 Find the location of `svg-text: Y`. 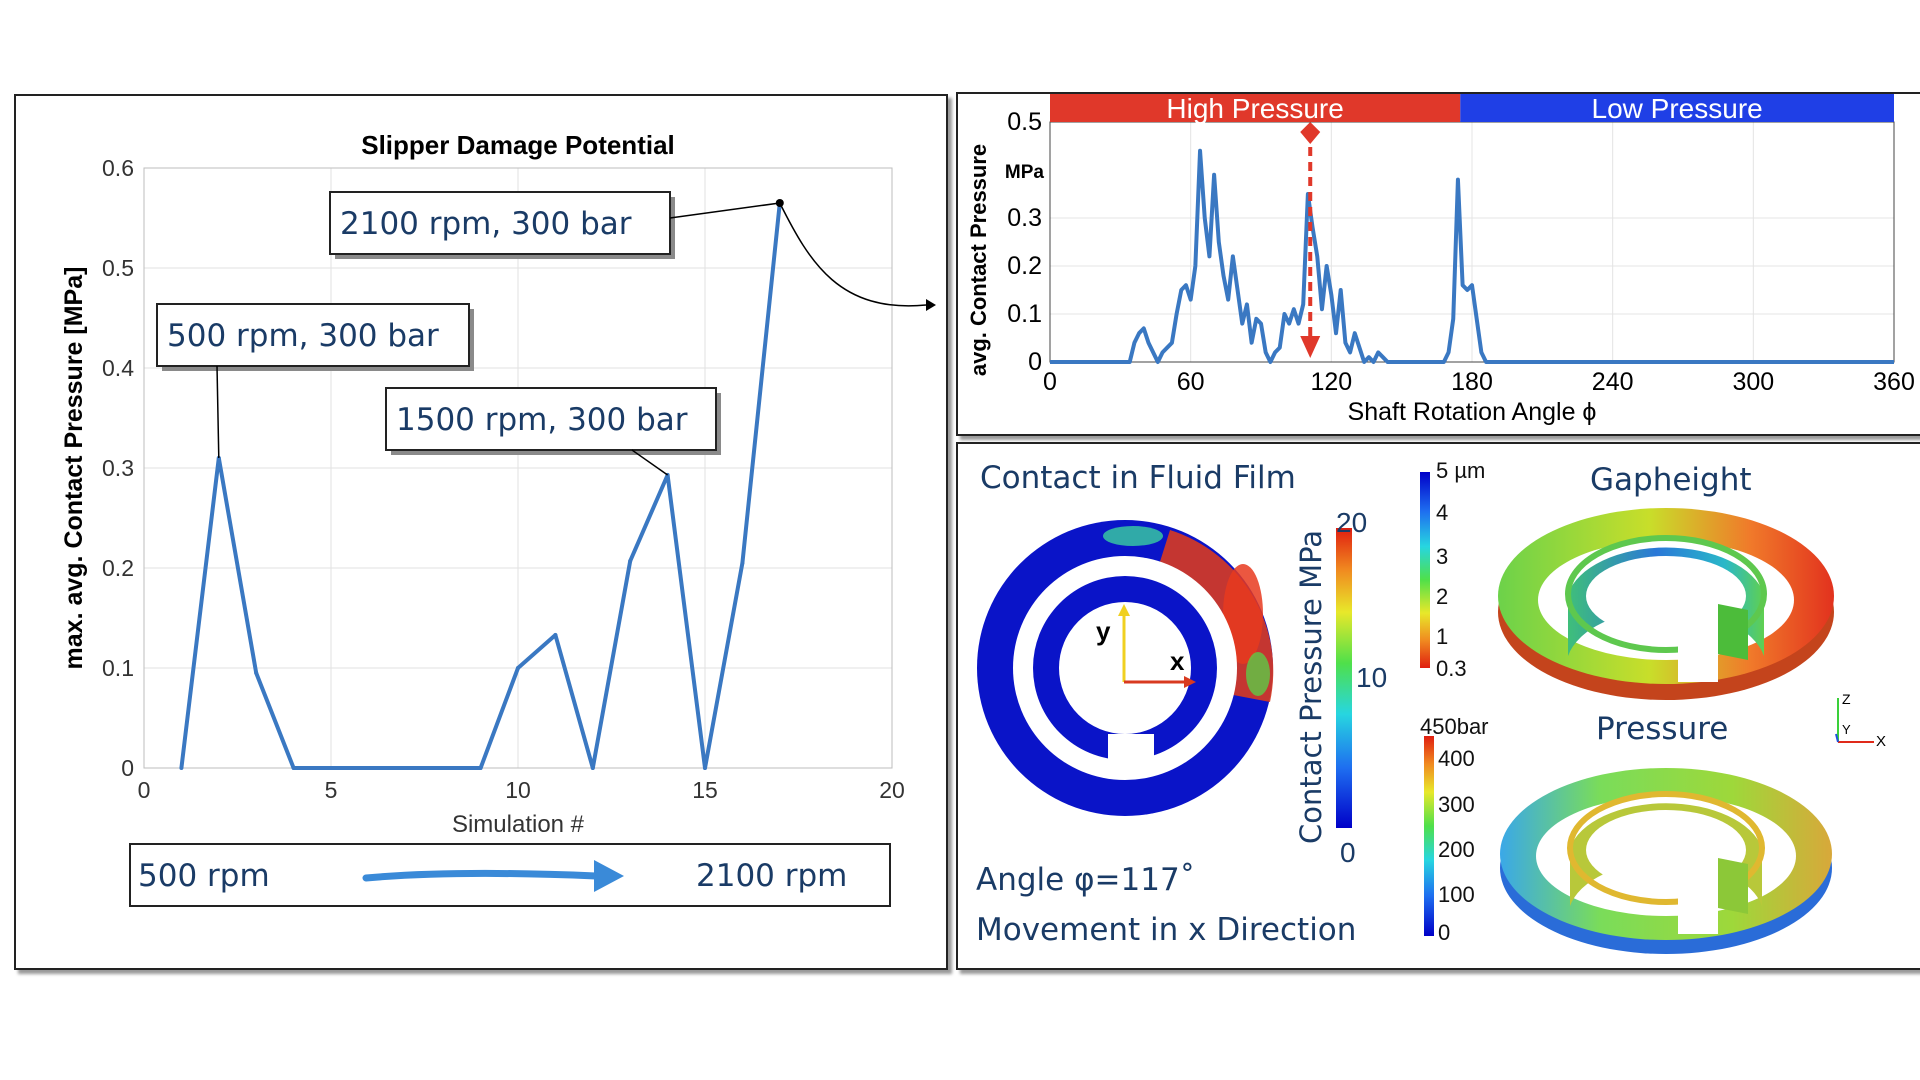

svg-text: Y is located at coordinates (1846, 729).